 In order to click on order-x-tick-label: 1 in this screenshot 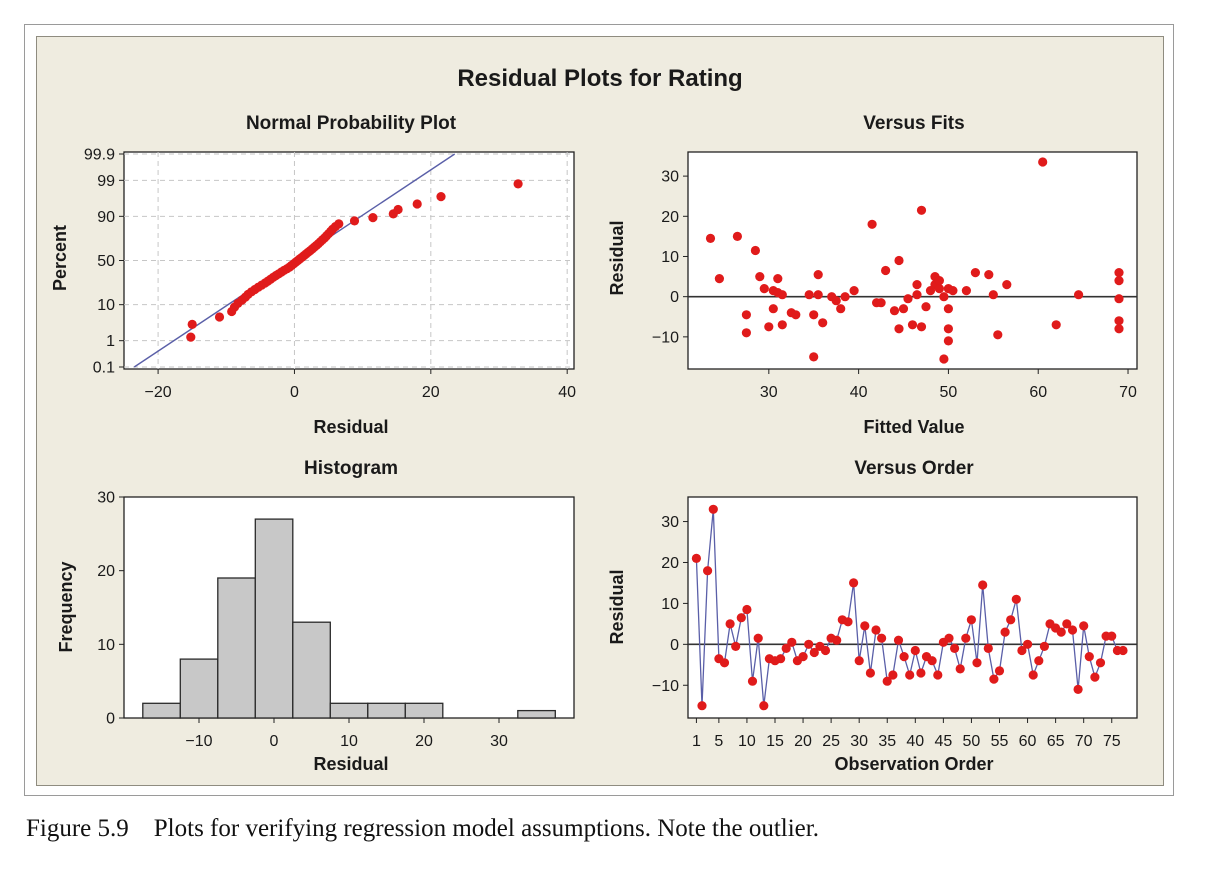, I will do `click(696, 741)`.